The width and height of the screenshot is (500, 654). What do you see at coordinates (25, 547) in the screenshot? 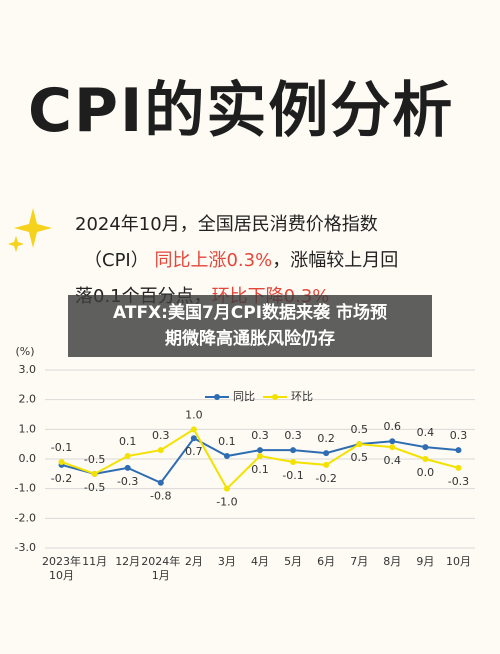
I see `y-tick-label: -3.0` at bounding box center [25, 547].